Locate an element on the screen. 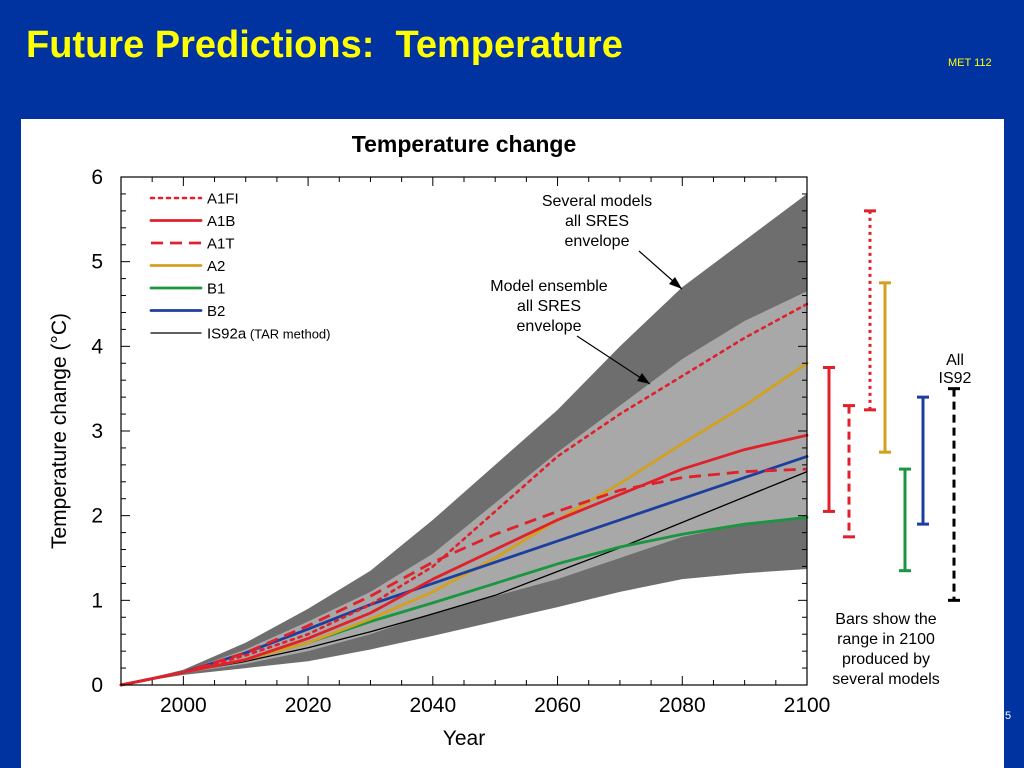 The width and height of the screenshot is (1024, 768). y-tick-label: 2 is located at coordinates (97, 516).